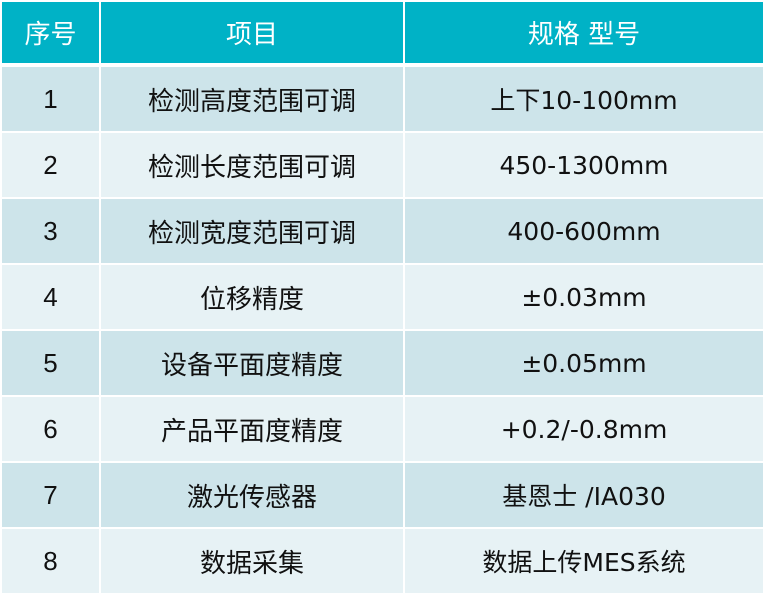 Image resolution: width=763 pixels, height=610 pixels. I want to click on cell-no: 5, so click(50, 363).